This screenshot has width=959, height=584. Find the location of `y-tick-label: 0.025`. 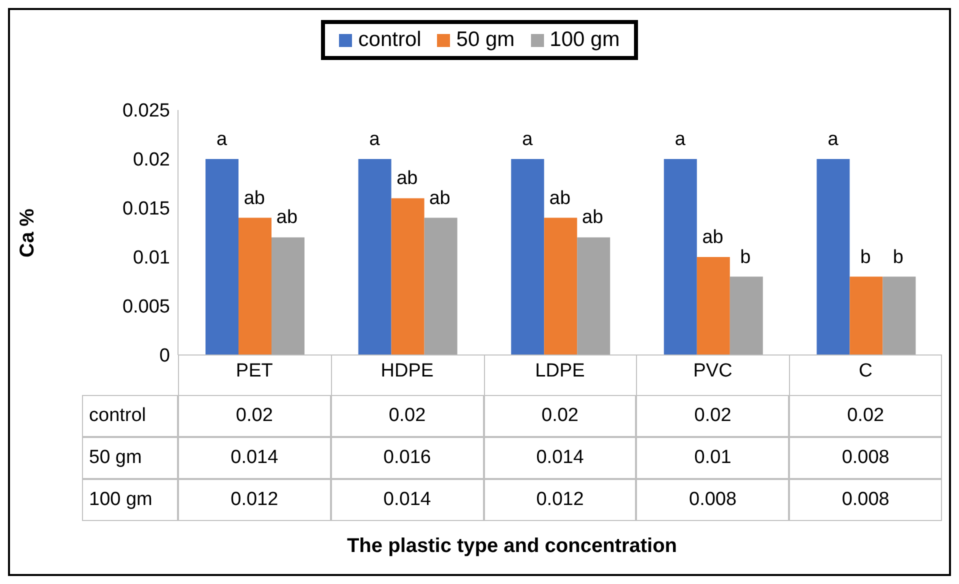

y-tick-label: 0.025 is located at coordinates (146, 111).